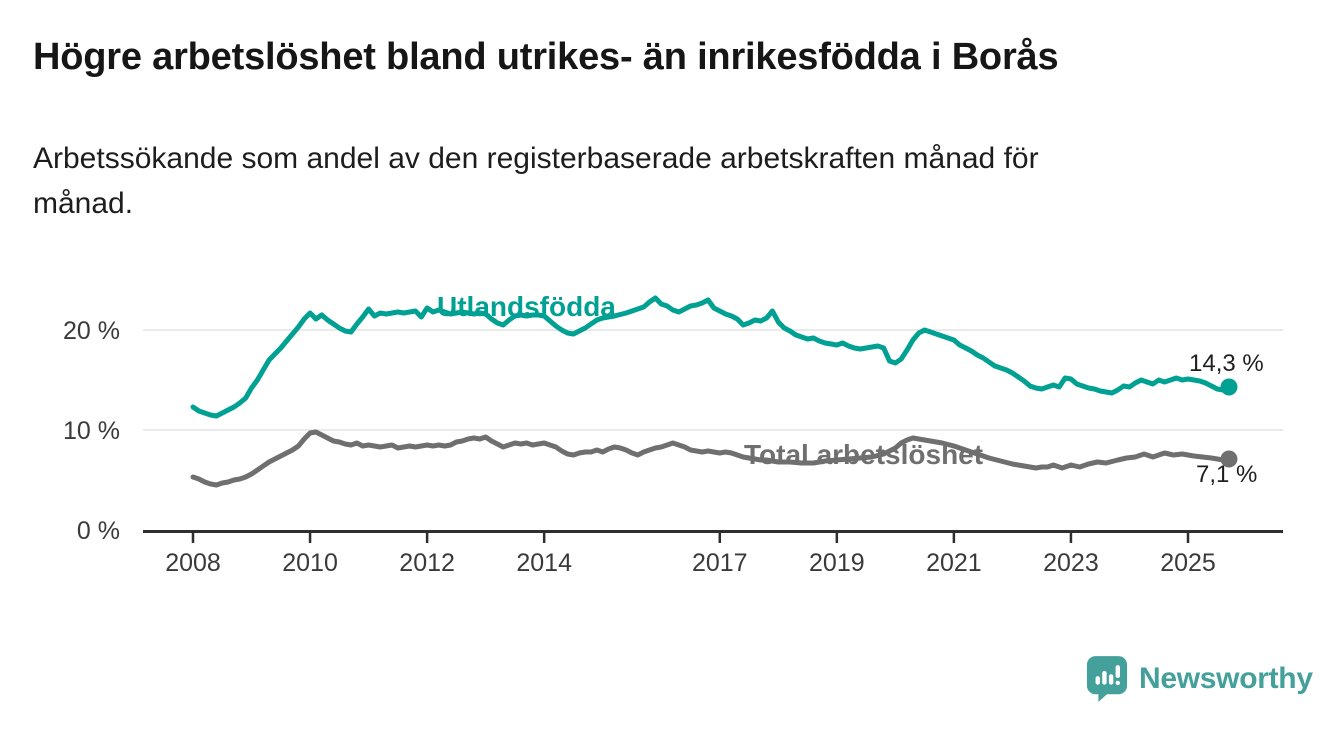  What do you see at coordinates (1071, 563) in the screenshot?
I see `x-tick-label: 2023` at bounding box center [1071, 563].